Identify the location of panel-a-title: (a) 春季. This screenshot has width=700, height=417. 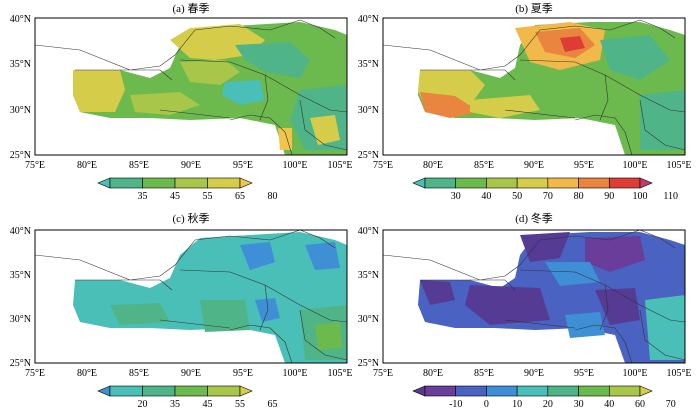
(191, 8).